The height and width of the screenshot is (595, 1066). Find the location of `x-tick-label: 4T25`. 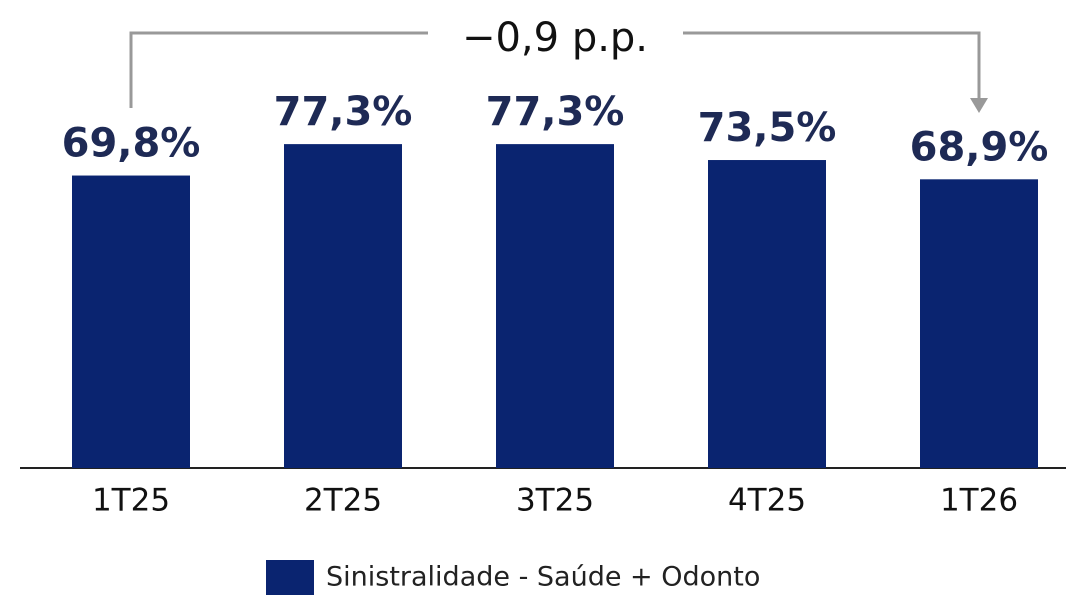

x-tick-label: 4T25 is located at coordinates (767, 501).